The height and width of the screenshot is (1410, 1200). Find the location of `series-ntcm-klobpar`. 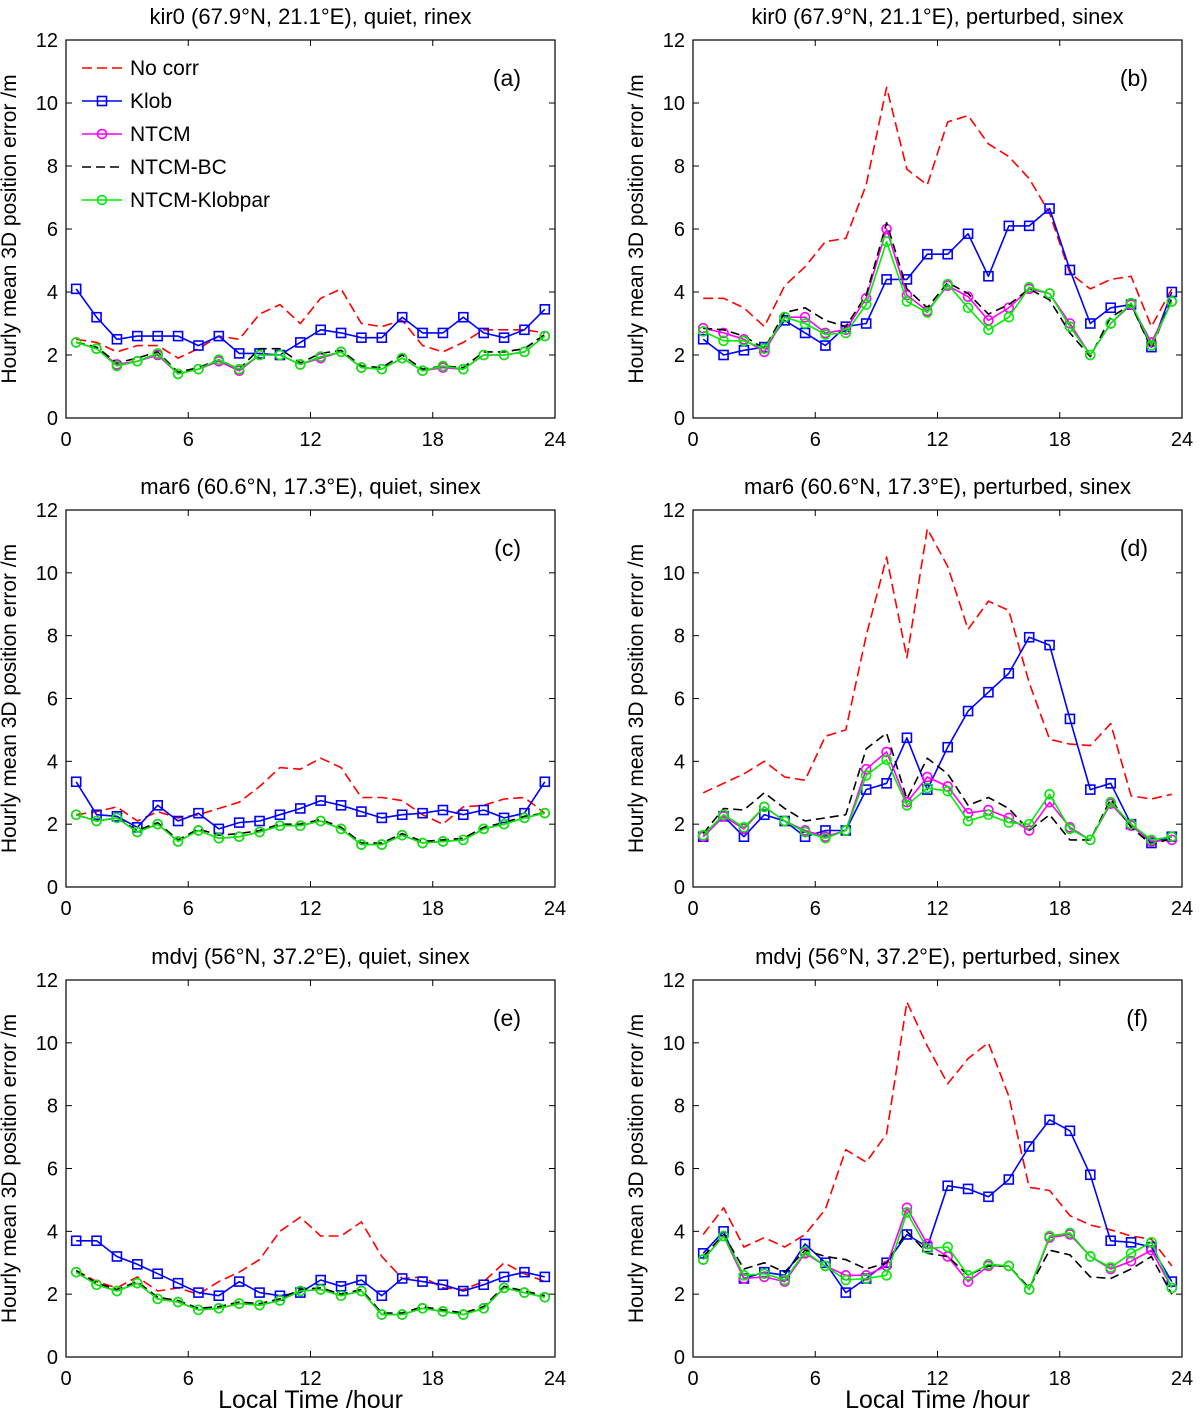

series-ntcm-klobpar is located at coordinates (310, 828).